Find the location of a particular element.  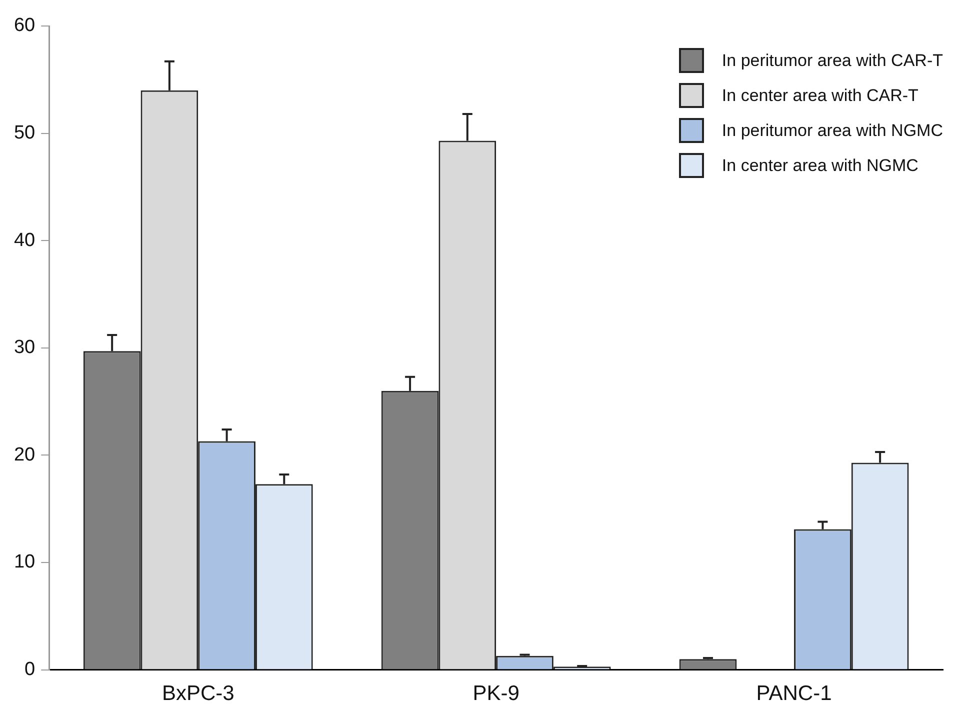

x-tick-label: BxPC-3 is located at coordinates (198, 694).